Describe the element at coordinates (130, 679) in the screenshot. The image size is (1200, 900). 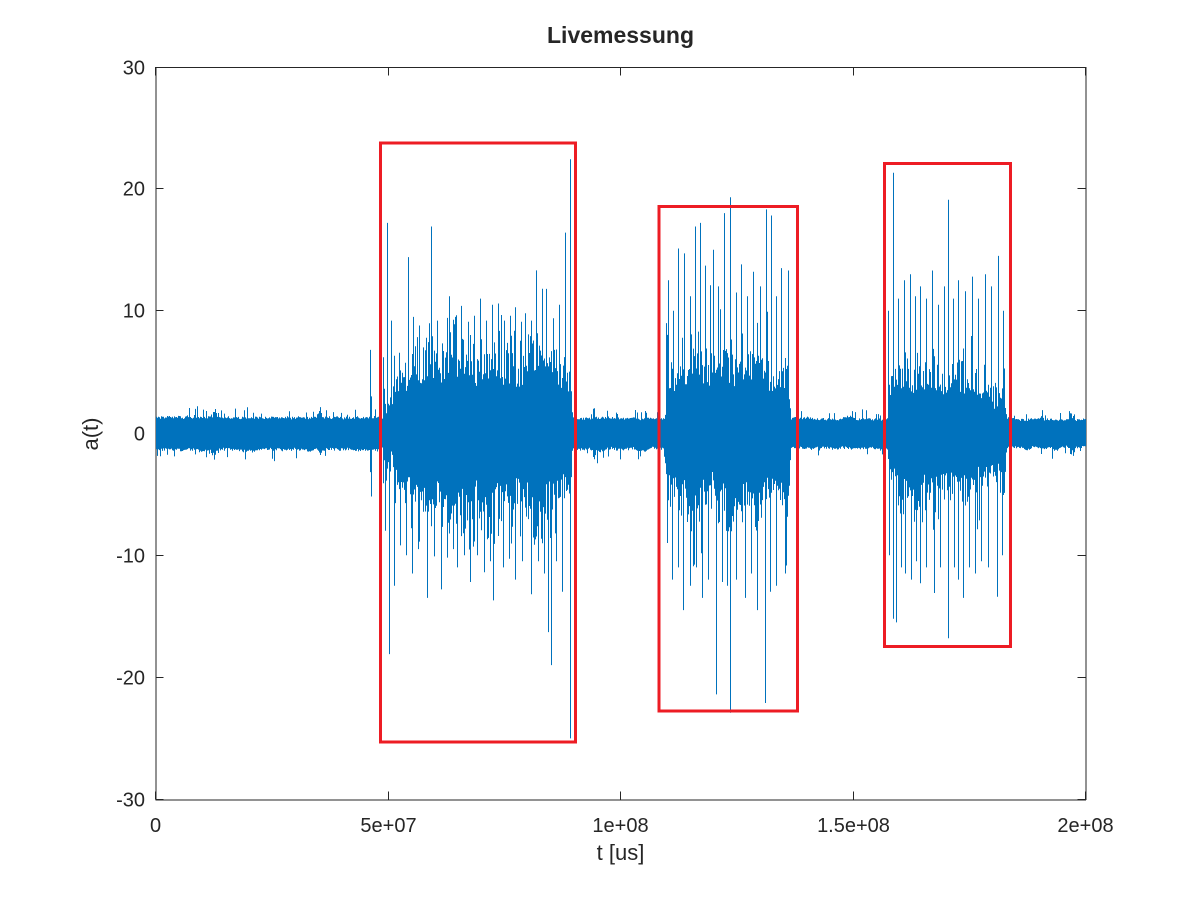
I see `svg-text: -20` at that location.